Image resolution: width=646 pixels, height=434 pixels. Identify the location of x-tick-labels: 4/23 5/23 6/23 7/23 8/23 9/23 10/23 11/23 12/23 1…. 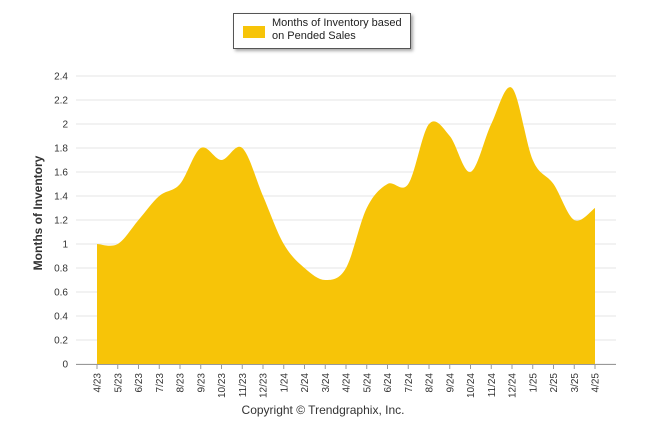
(347, 385).